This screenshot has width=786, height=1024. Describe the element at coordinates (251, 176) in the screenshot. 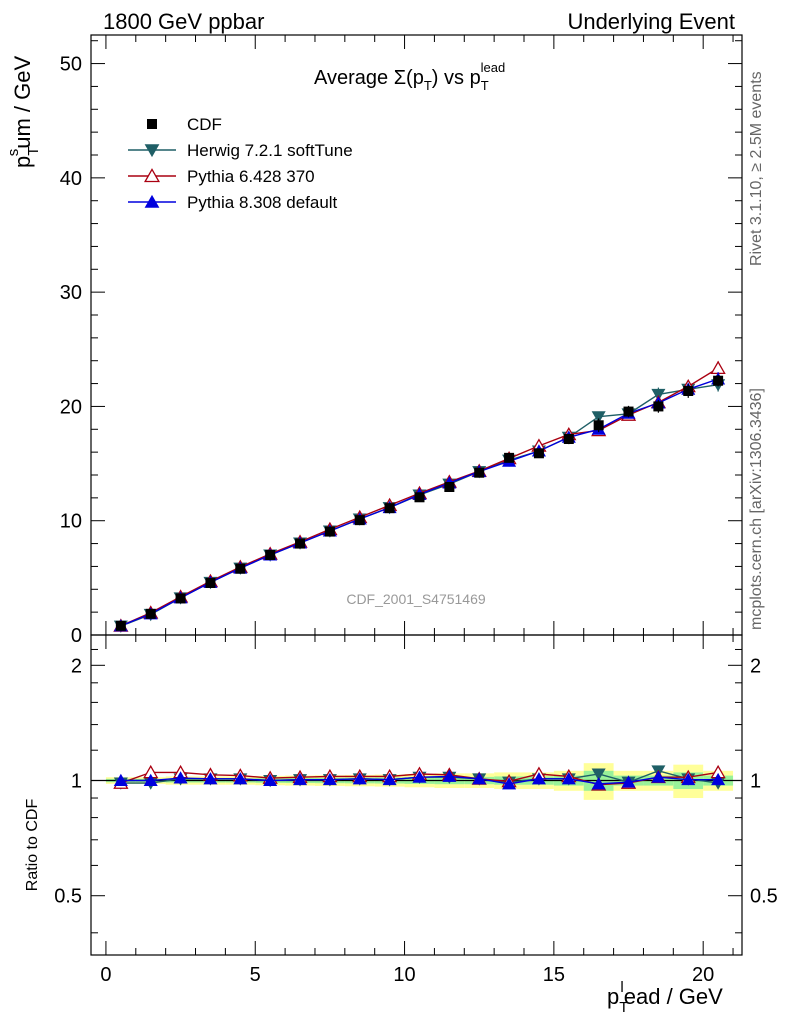

I see `legend-label: Pythia 6.428 370` at that location.